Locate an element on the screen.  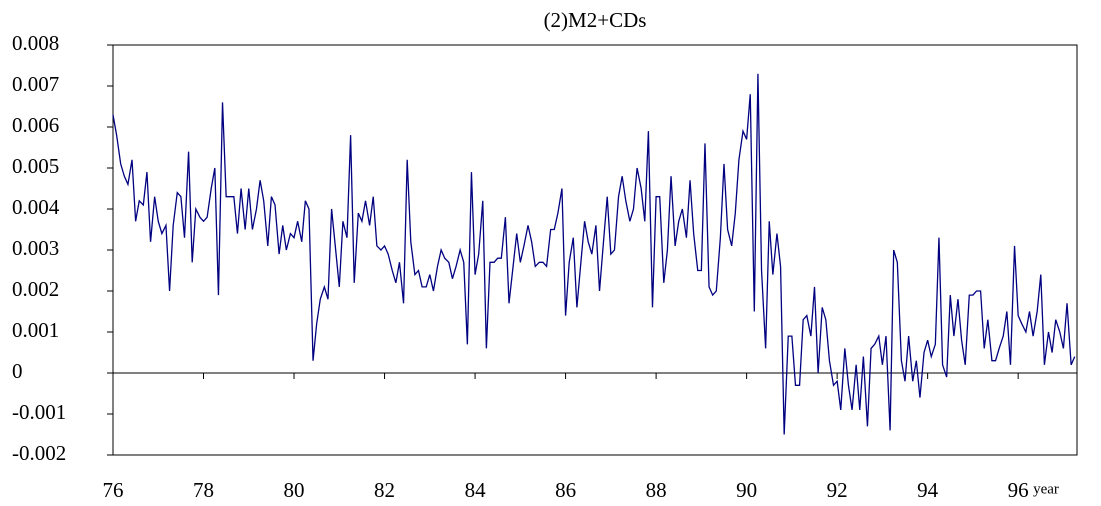
x-tick-label: 94 is located at coordinates (928, 490).